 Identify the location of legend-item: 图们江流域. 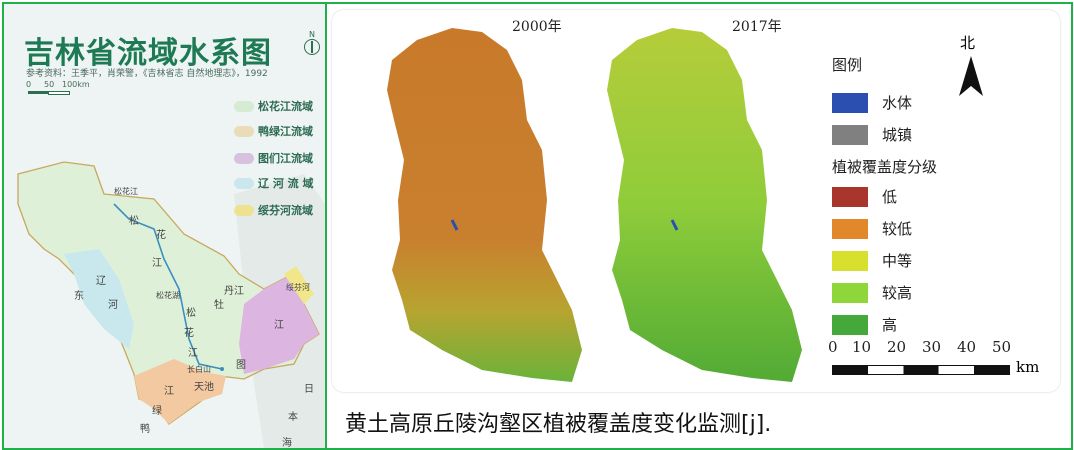
(273, 158).